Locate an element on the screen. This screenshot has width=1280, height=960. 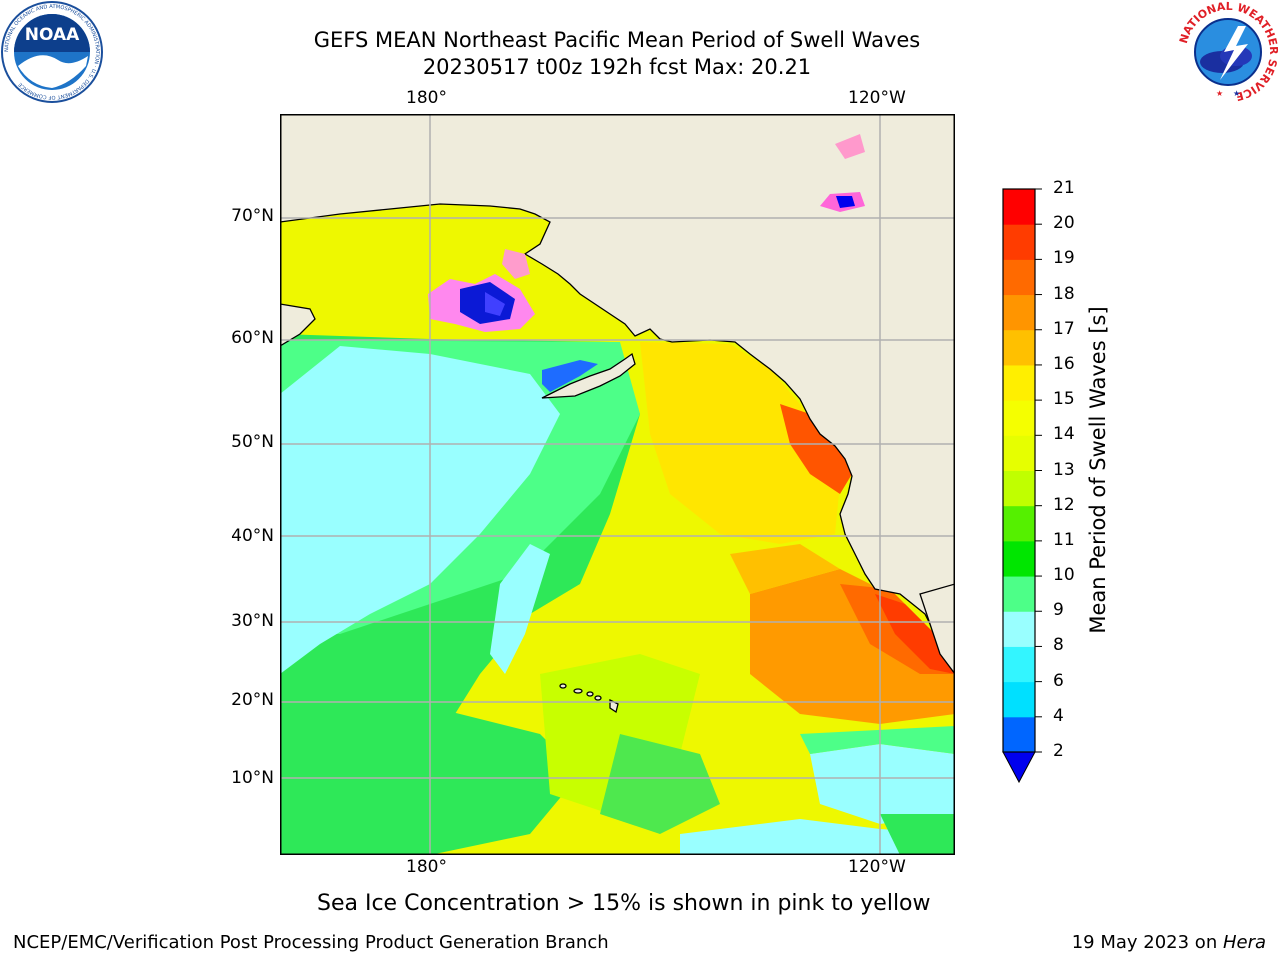
land-siberia is located at coordinates (298, 230).